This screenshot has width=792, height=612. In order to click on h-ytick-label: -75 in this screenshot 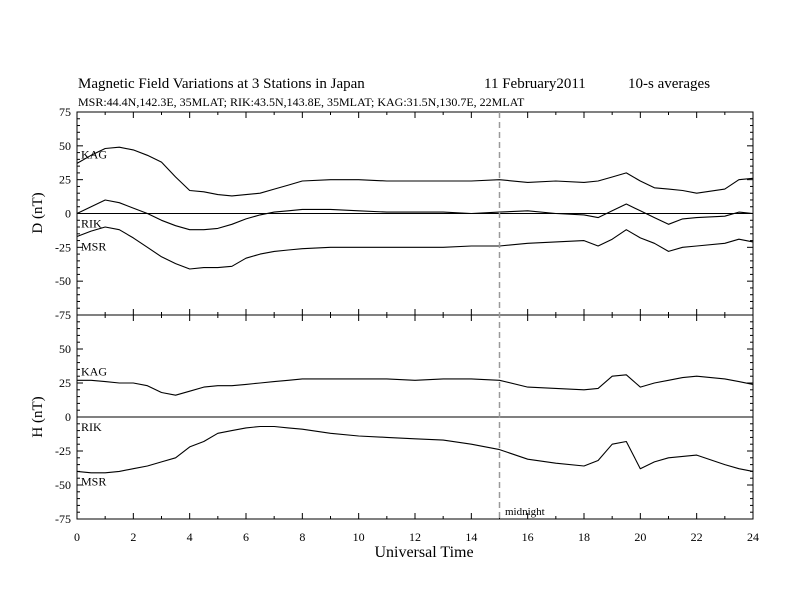, I will do `click(63, 519)`.